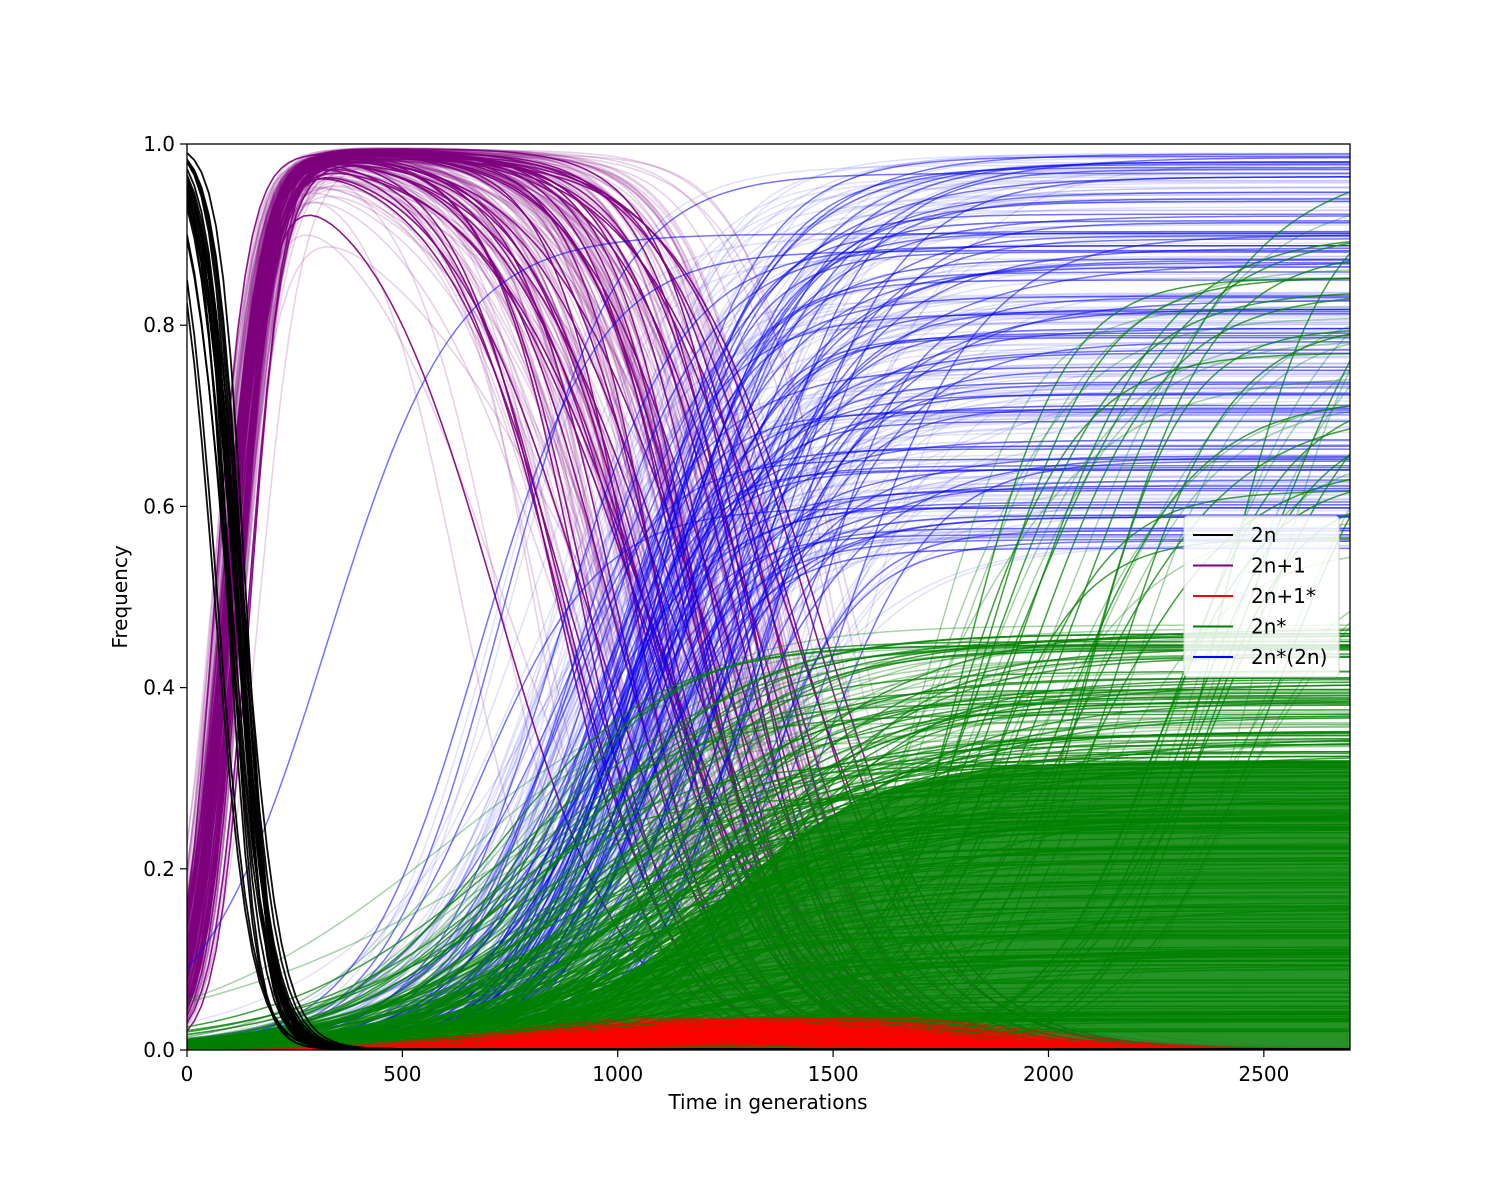 Image resolution: width=1500 pixels, height=1200 pixels. What do you see at coordinates (1048, 1074) in the screenshot?
I see `x-tick-label: 2000` at bounding box center [1048, 1074].